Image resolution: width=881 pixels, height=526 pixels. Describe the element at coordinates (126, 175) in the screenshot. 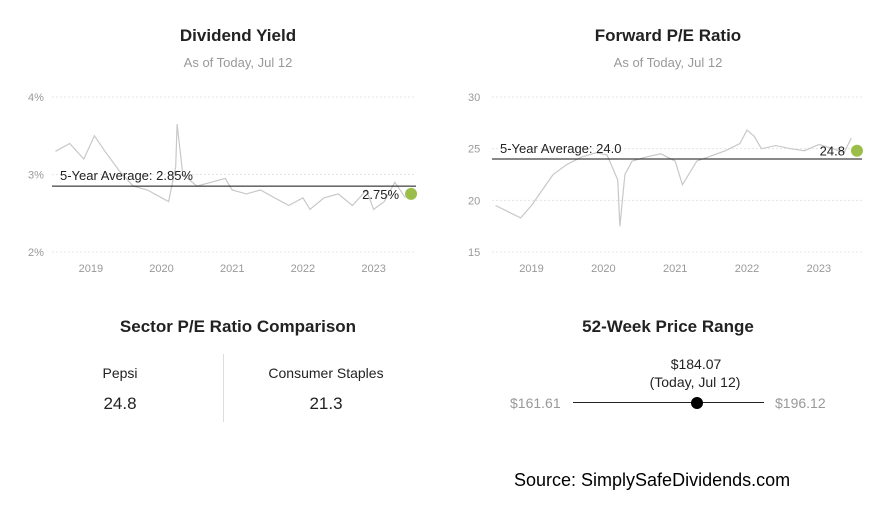

I see `average-label: 5-Year Average: 2.85%` at that location.